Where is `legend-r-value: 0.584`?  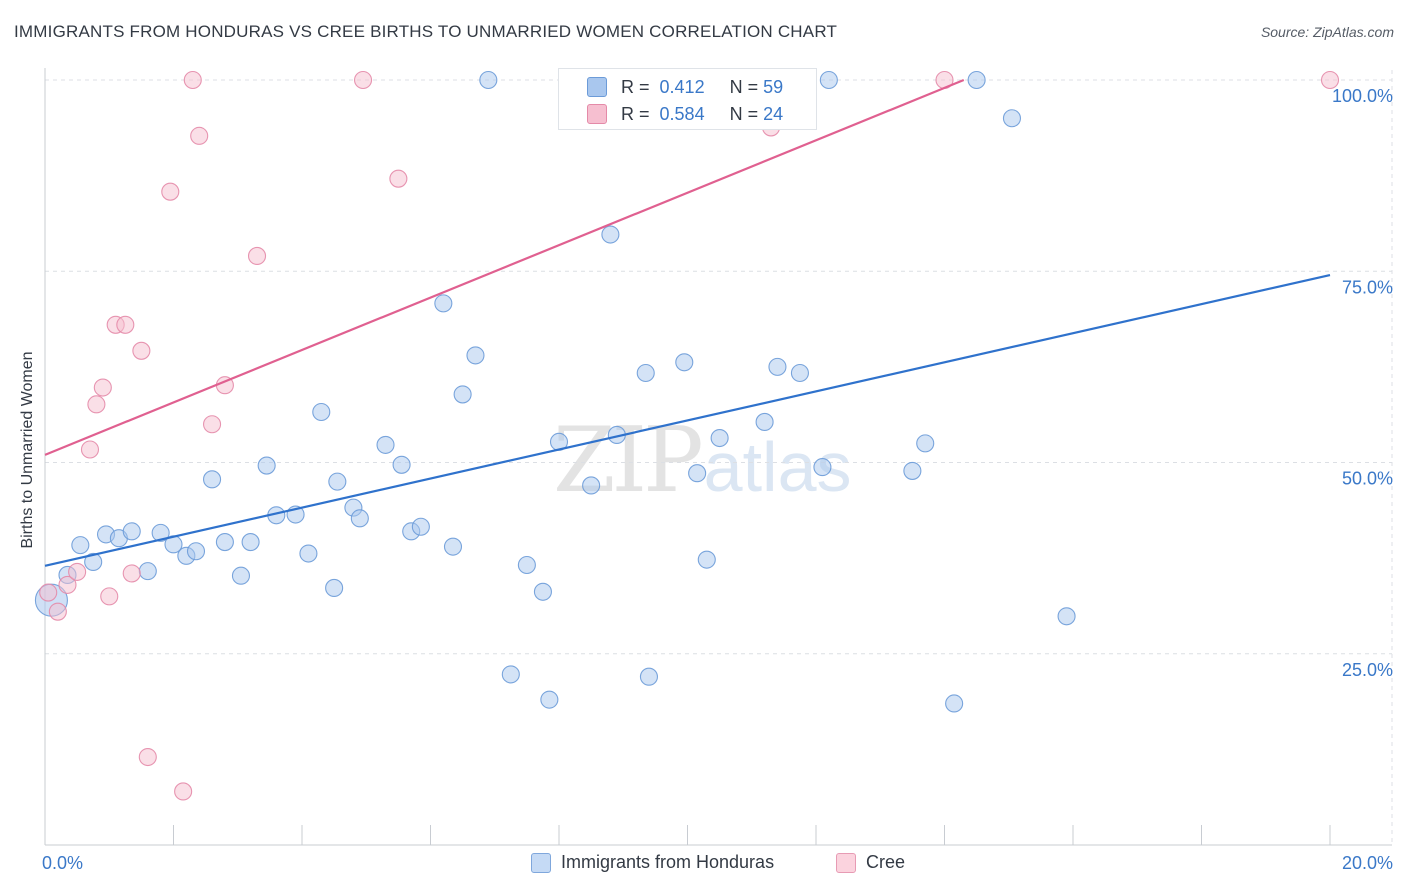
legend-r-value: 0.584 is located at coordinates (682, 113).